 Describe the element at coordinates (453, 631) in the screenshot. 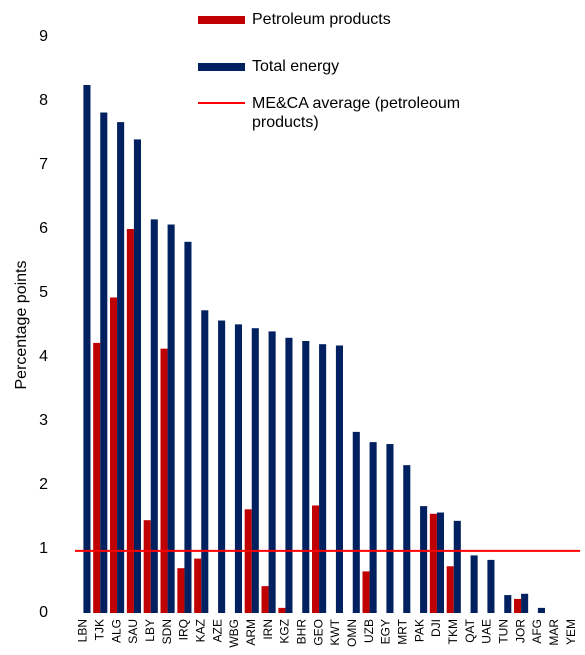

I see `x-tick-label: TKM` at that location.